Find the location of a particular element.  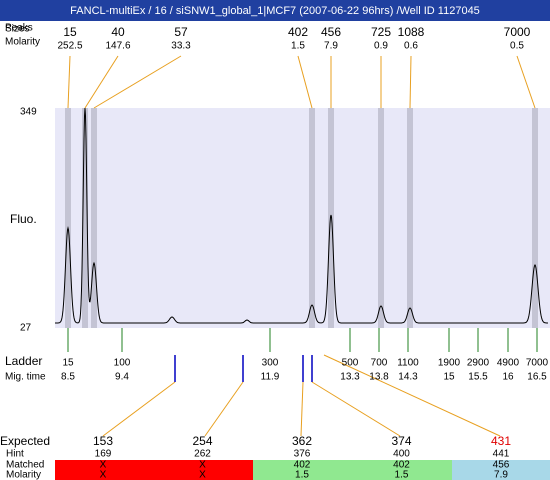

peak-molarity: 0.6 is located at coordinates (411, 46).